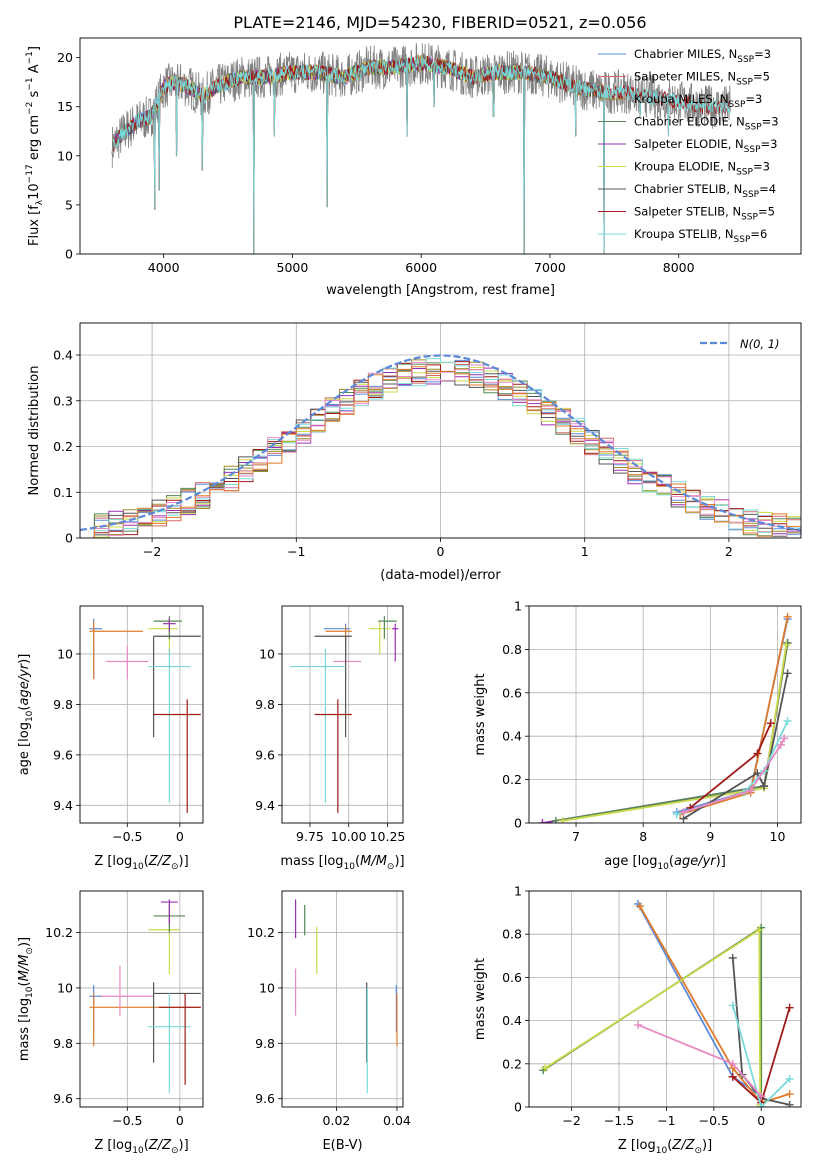 This screenshot has height=1170, width=819. I want to click on x-tick-label: 0.04, so click(397, 1120).